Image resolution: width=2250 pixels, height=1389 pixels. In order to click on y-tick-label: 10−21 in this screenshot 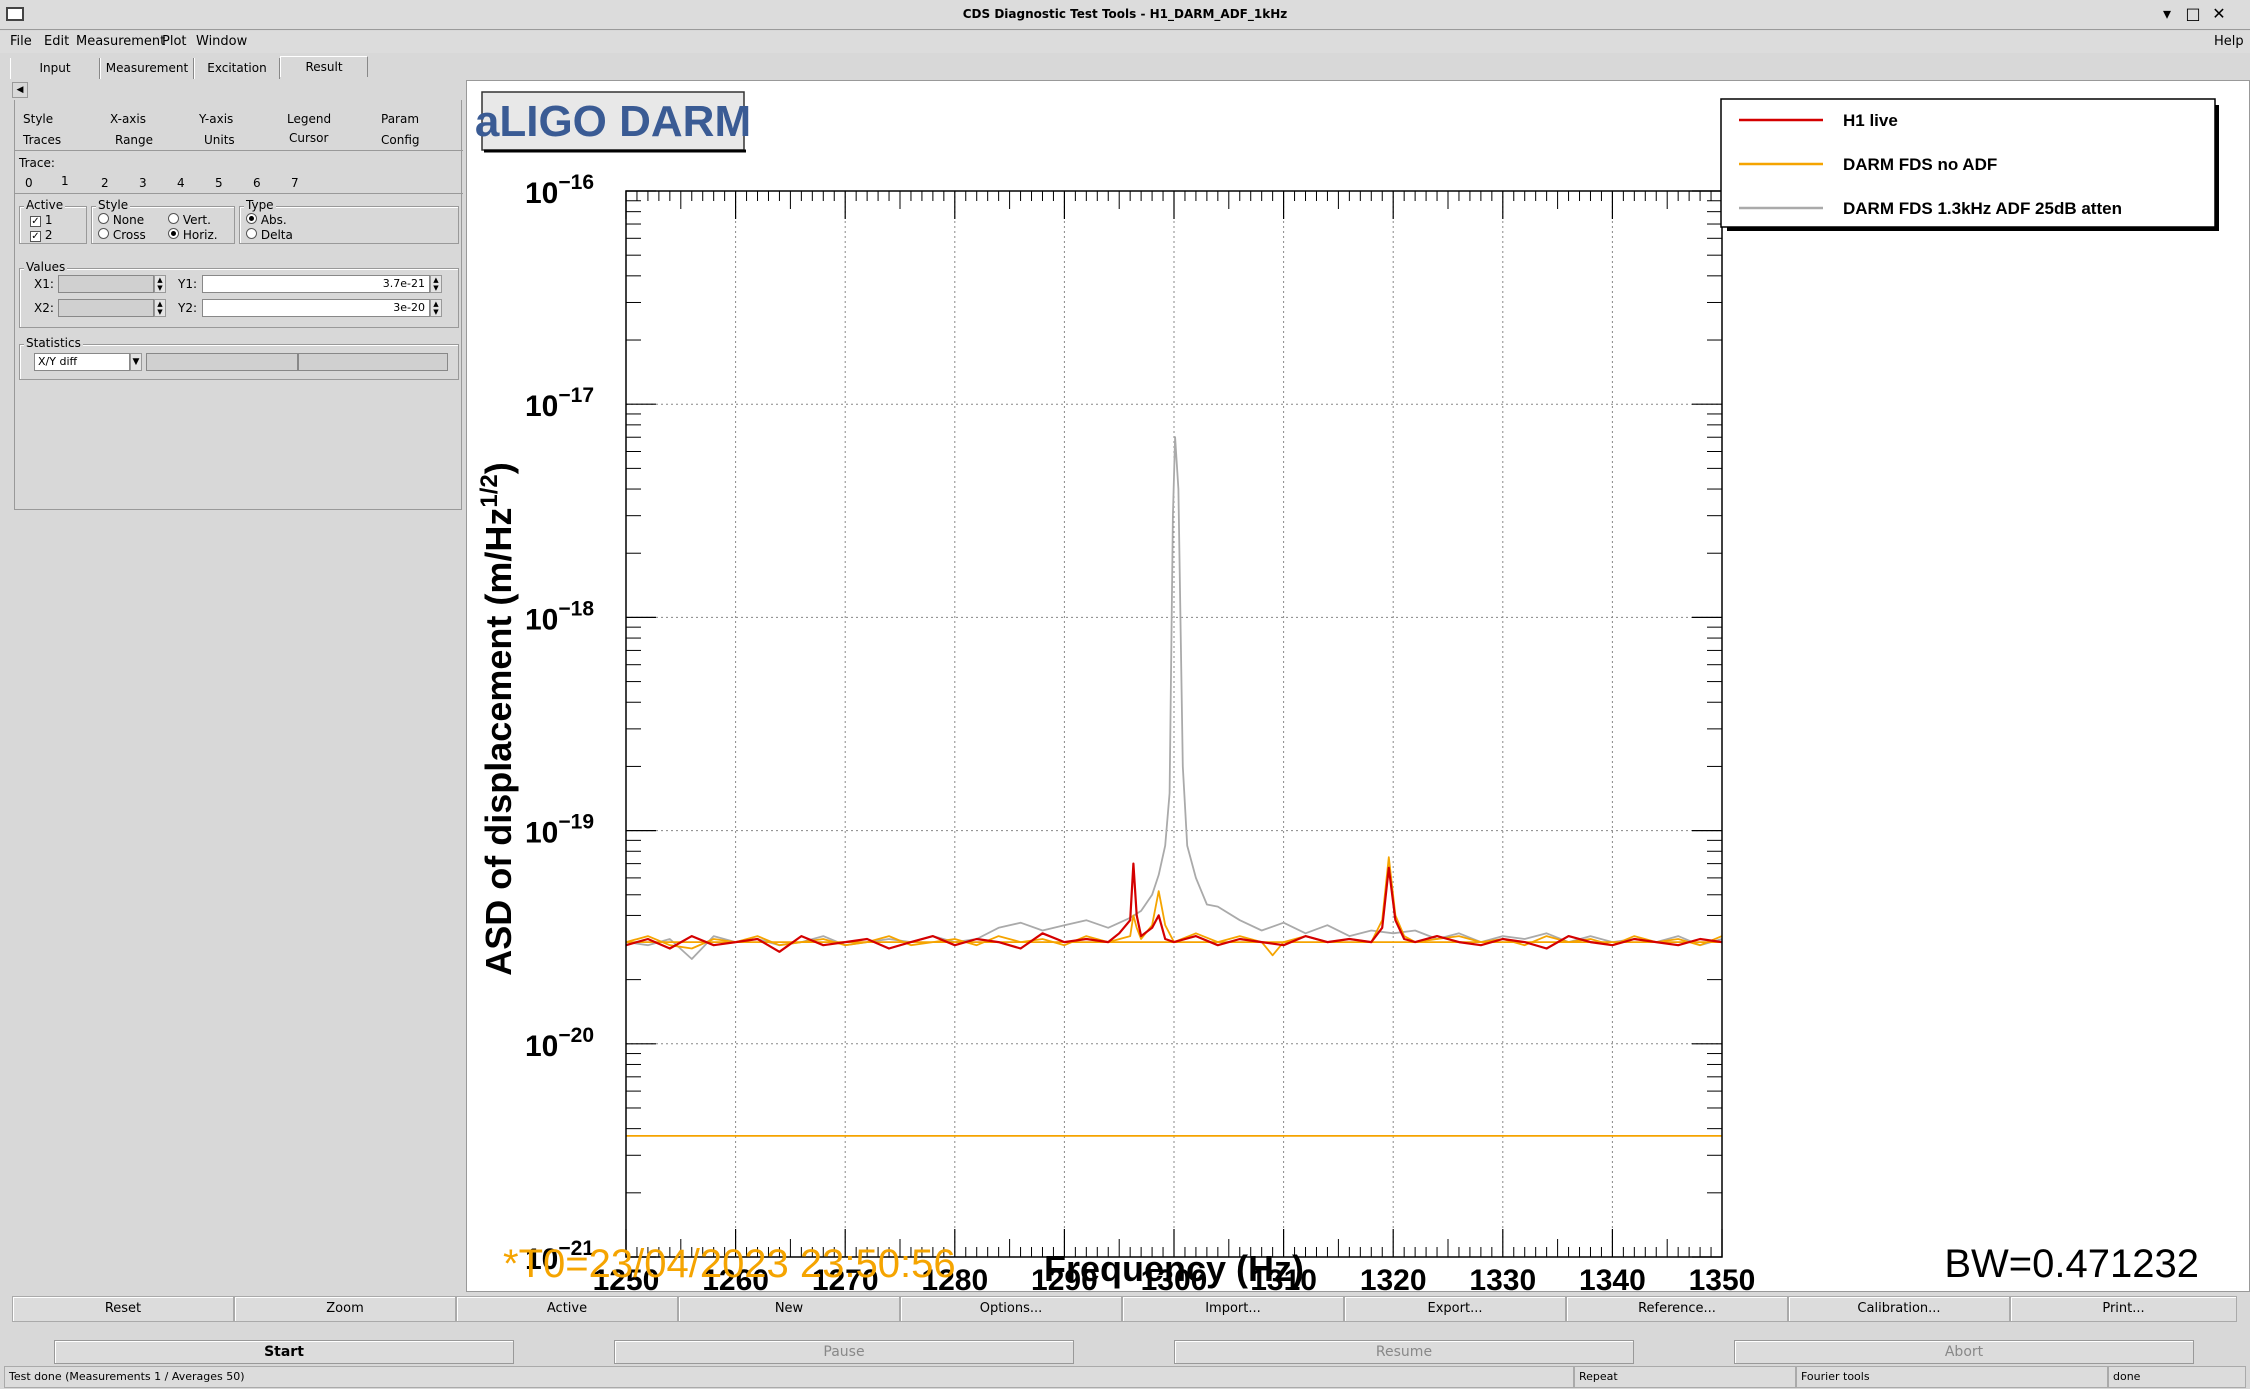, I will do `click(559, 1256)`.